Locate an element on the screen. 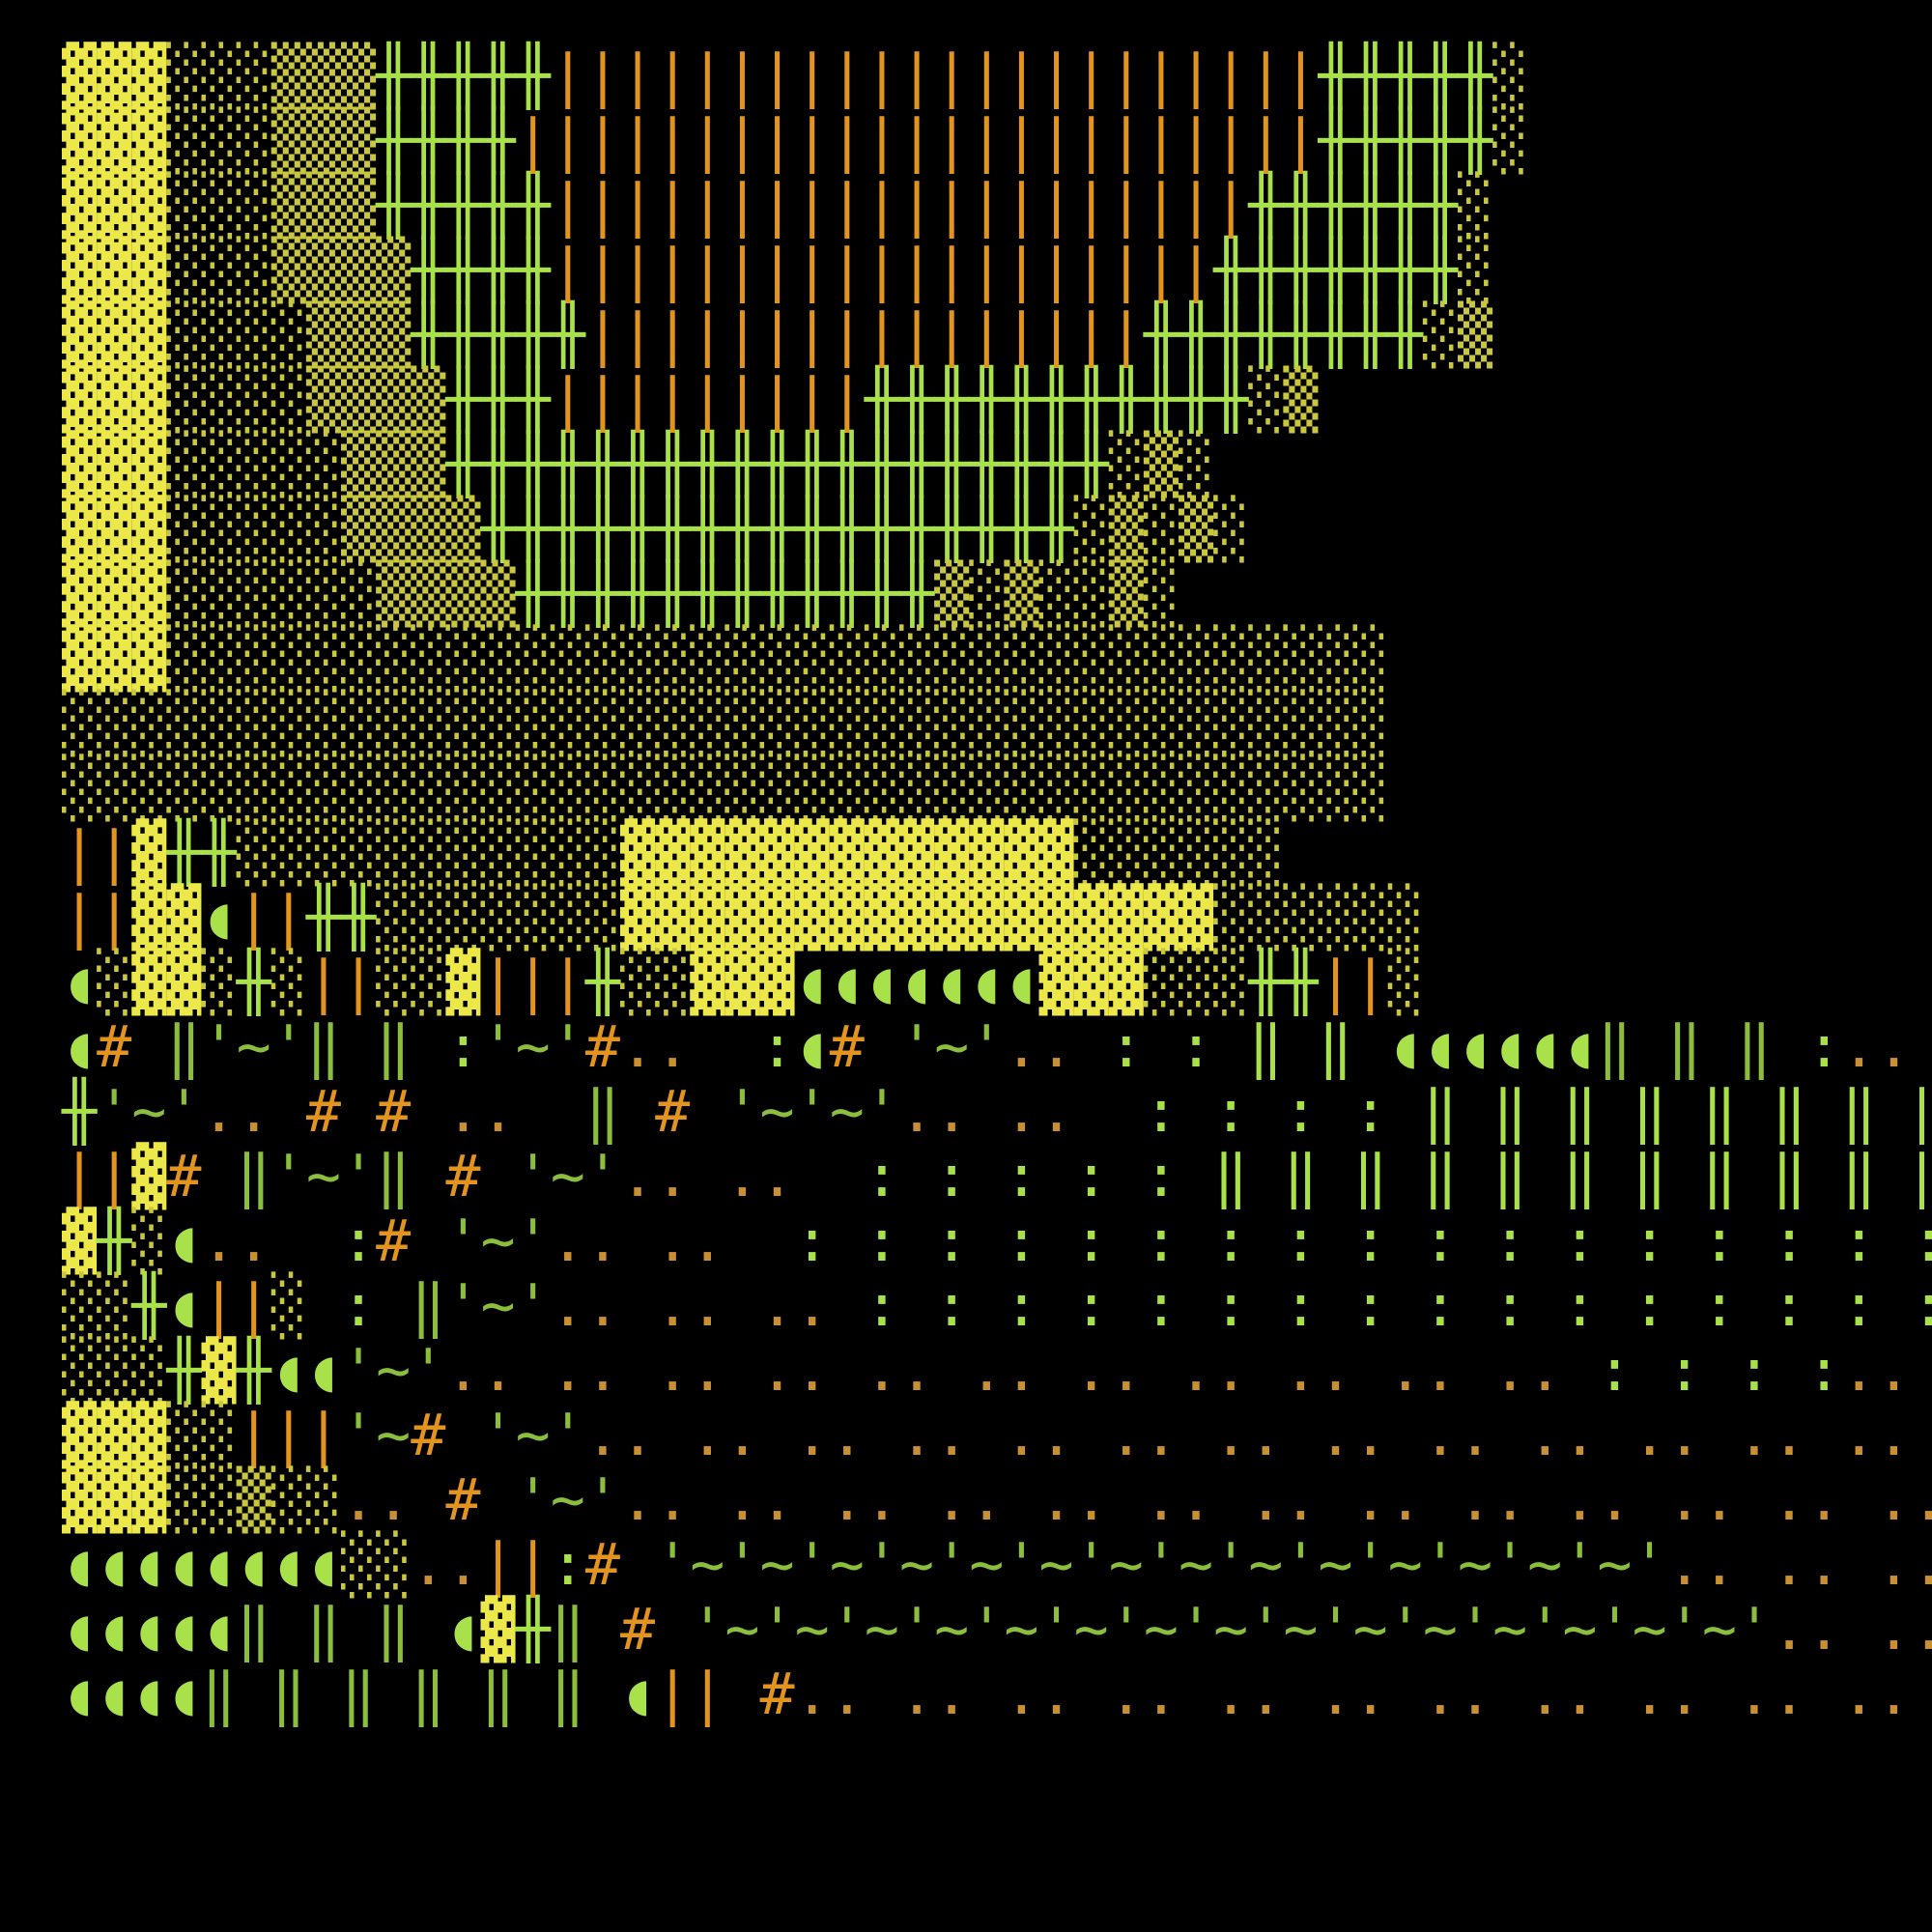 The width and height of the screenshot is (1932, 1932). ascii-span: ╫╫ is located at coordinates (1283, 982).